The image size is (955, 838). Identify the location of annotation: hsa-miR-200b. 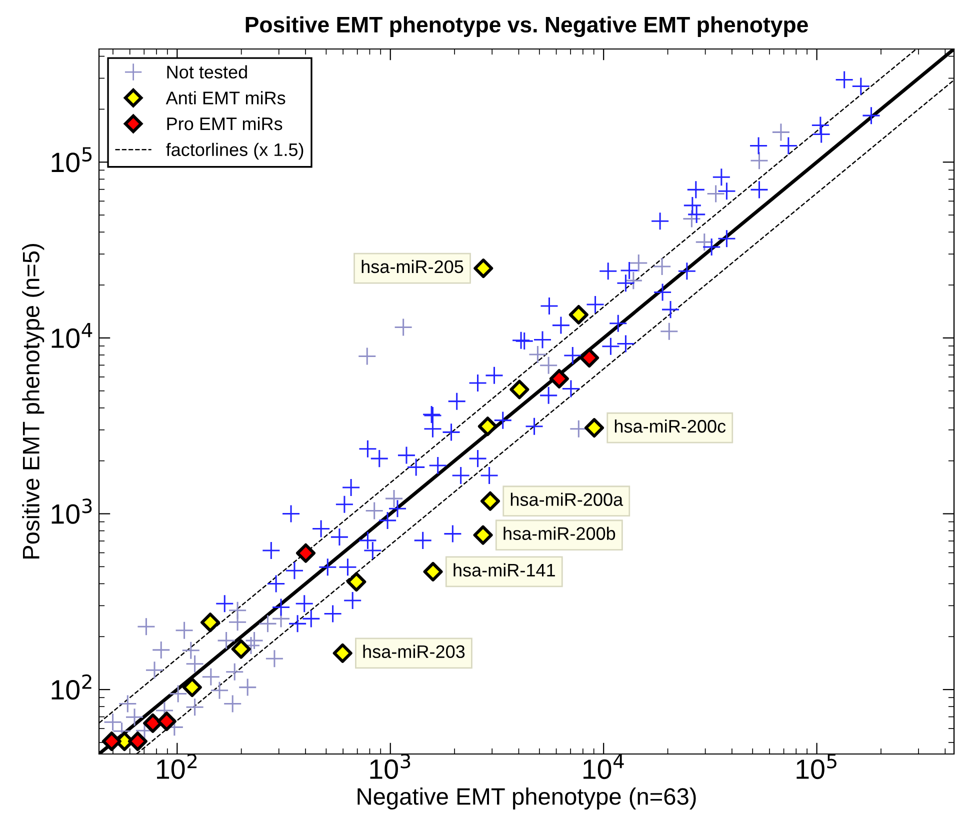
(560, 533).